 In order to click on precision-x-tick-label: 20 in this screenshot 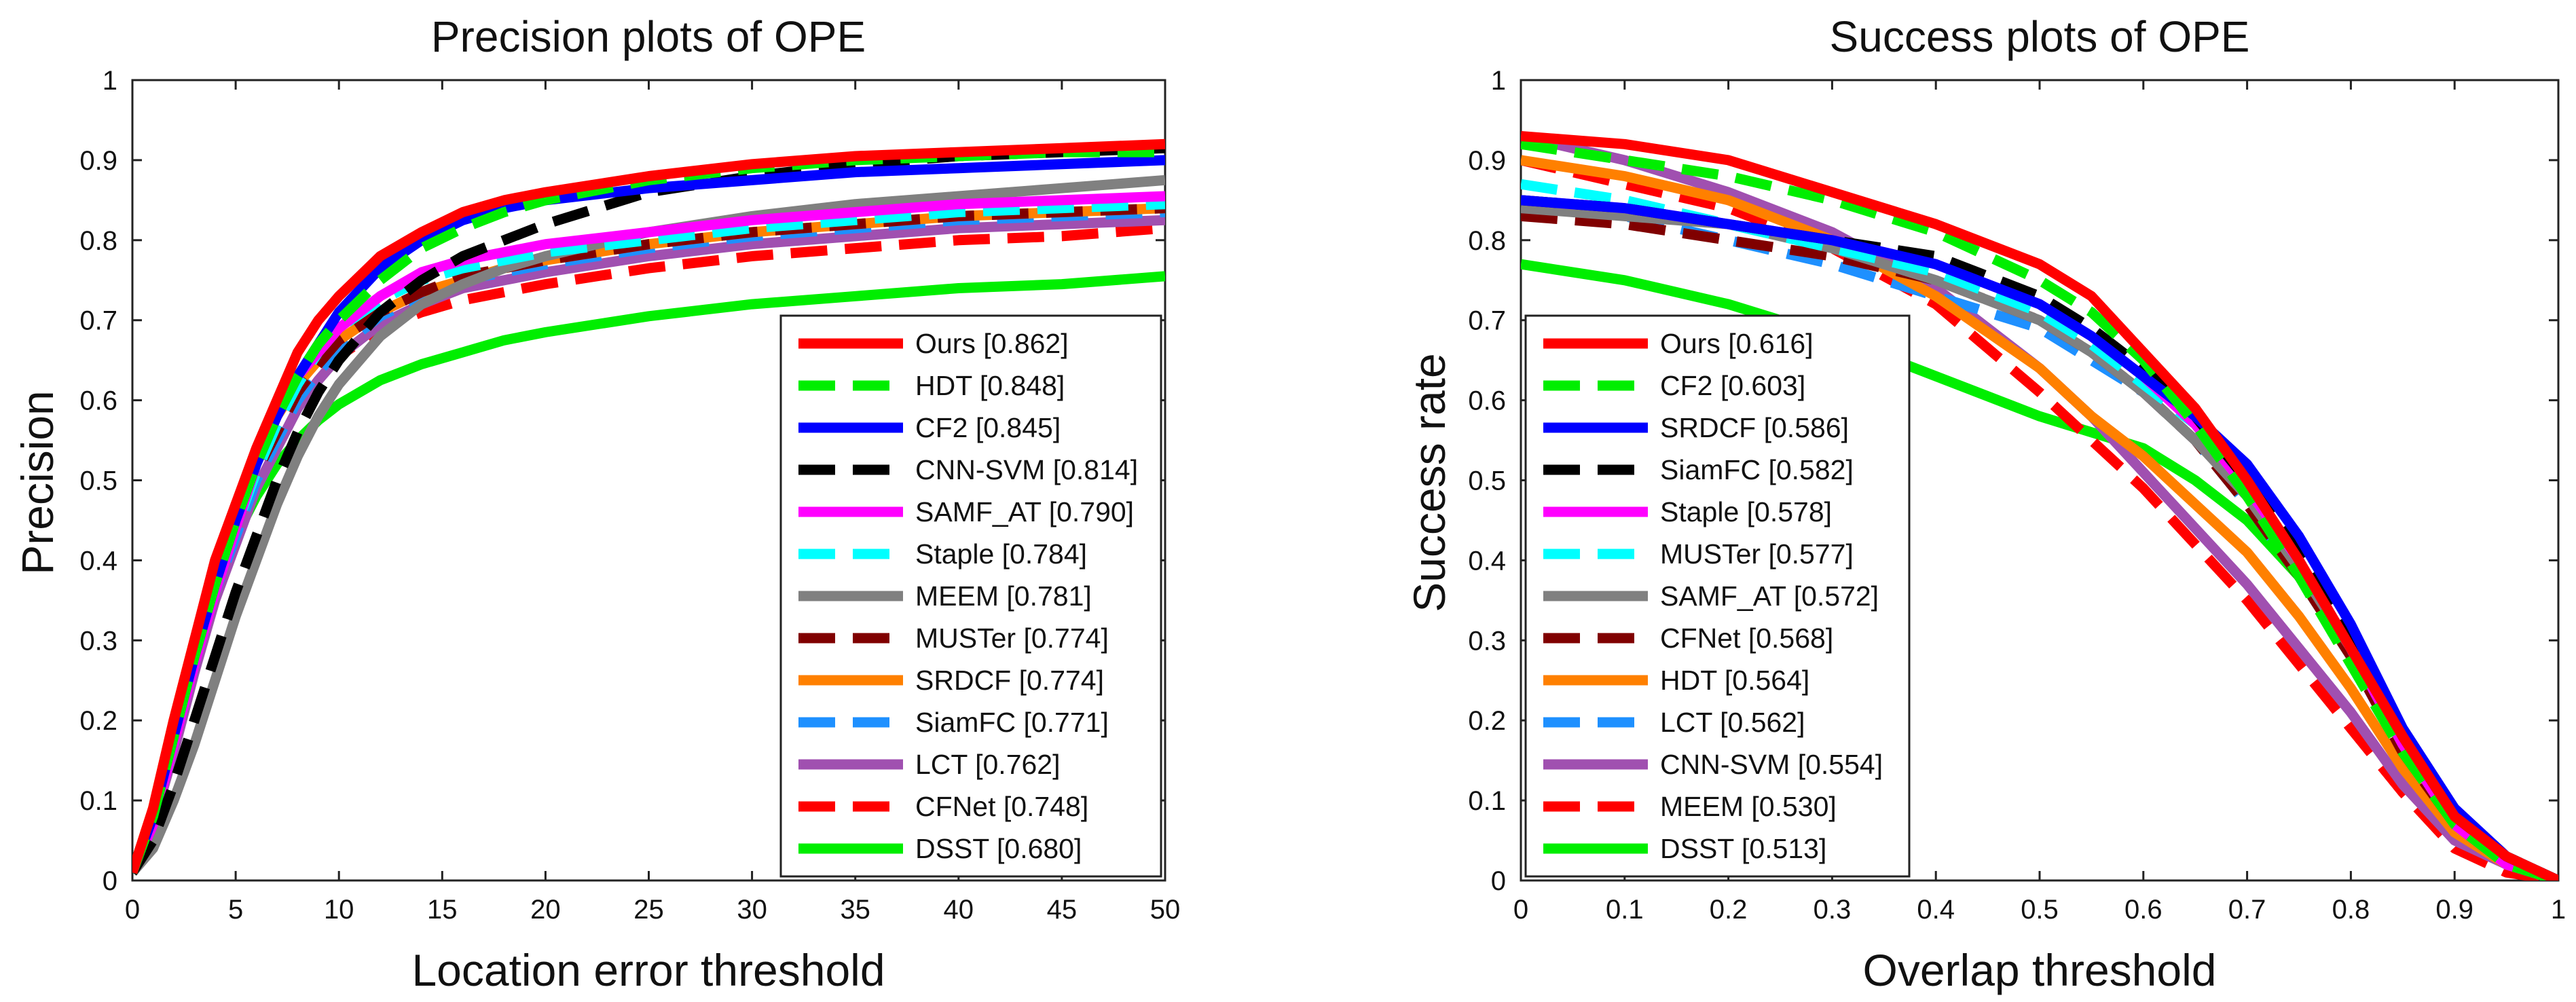, I will do `click(545, 910)`.